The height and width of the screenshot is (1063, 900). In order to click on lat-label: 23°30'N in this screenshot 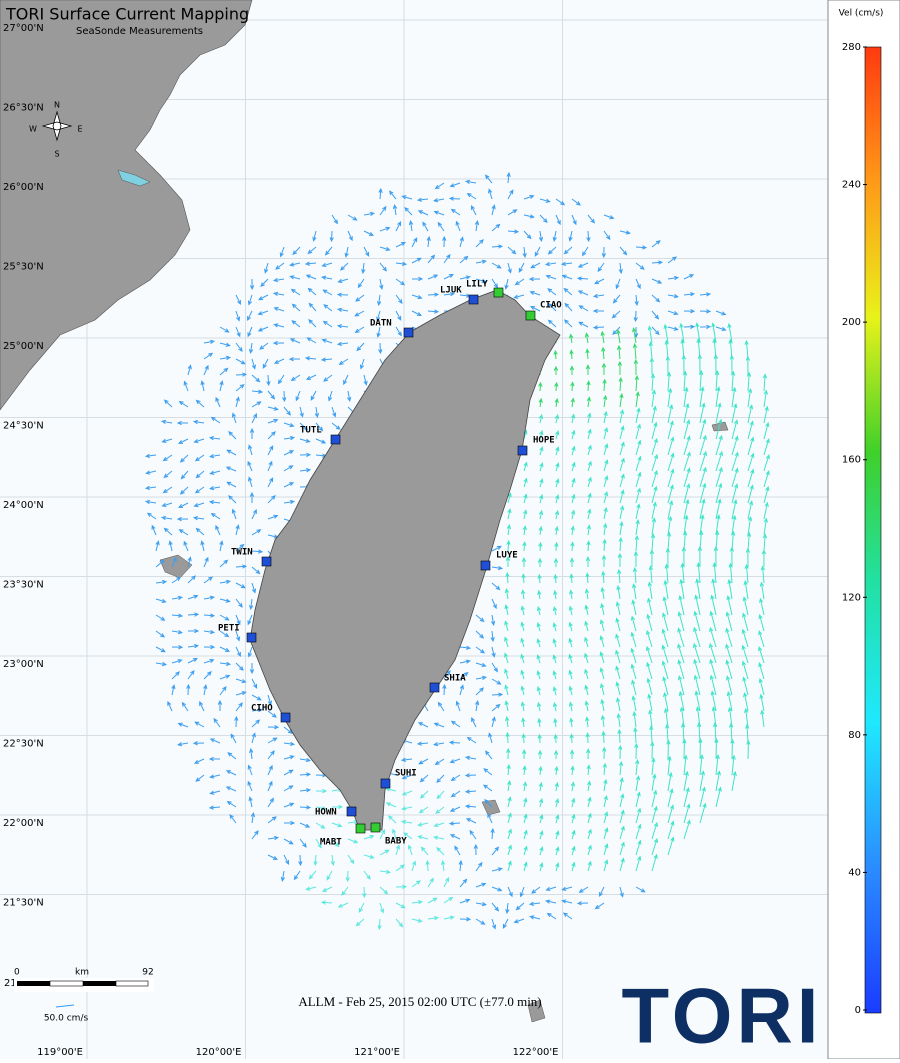, I will do `click(23, 585)`.